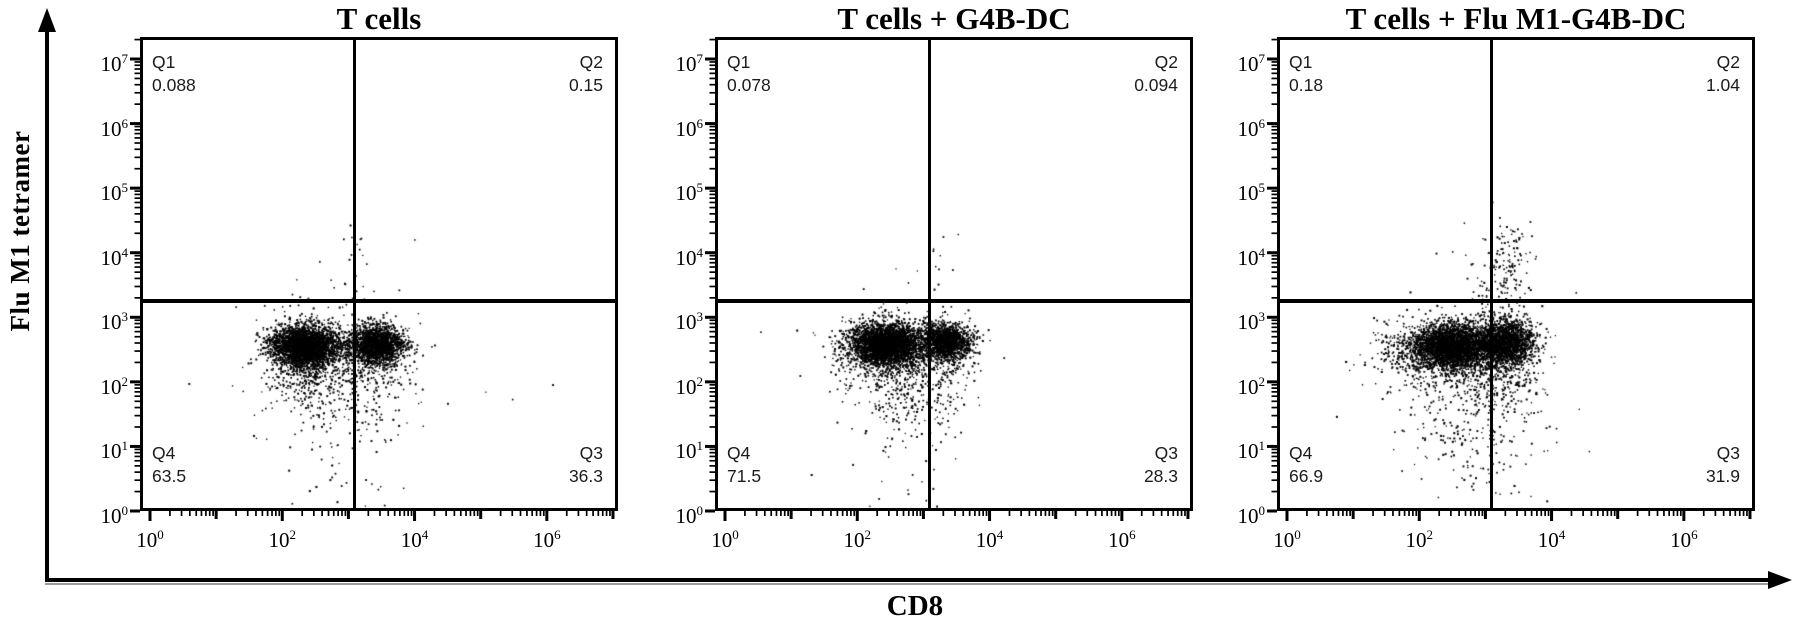 The height and width of the screenshot is (624, 1801). What do you see at coordinates (1306, 465) in the screenshot?
I see `quadrant-q4: Q4 66.9` at bounding box center [1306, 465].